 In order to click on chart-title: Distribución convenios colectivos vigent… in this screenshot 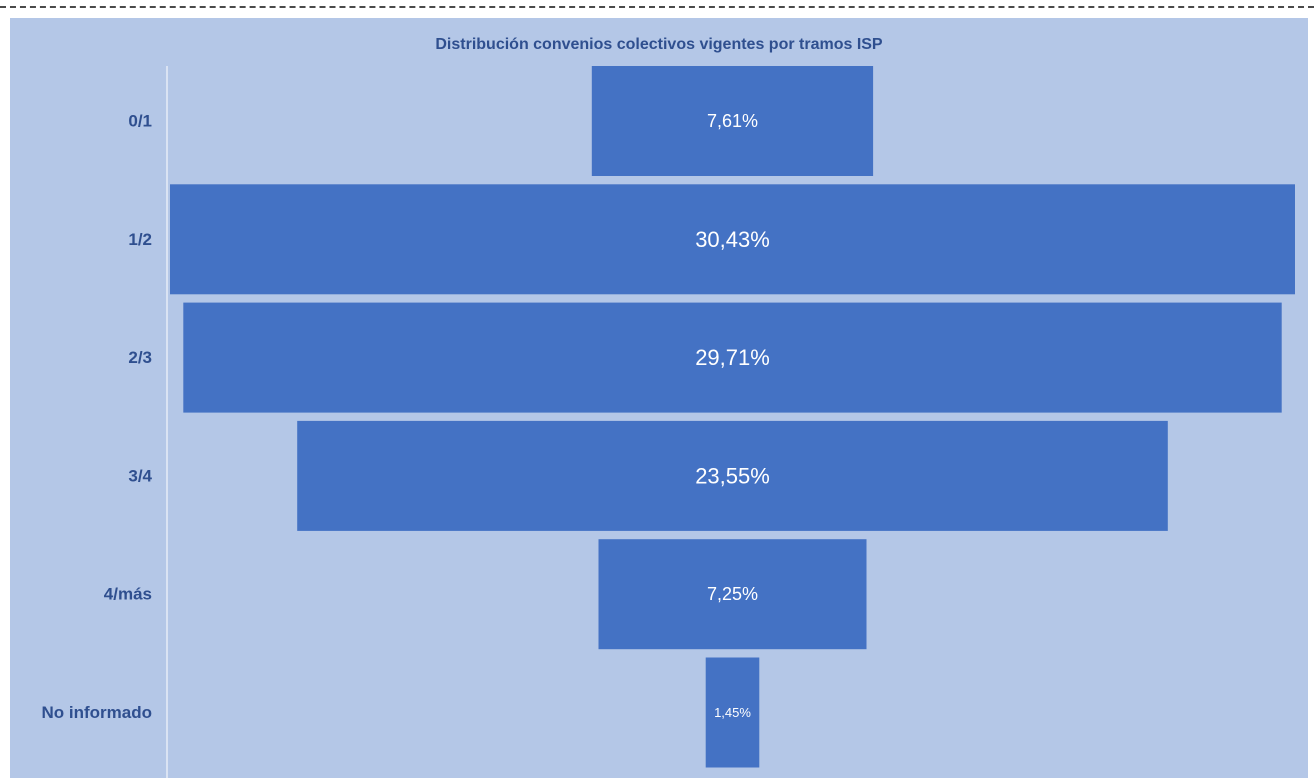, I will do `click(659, 44)`.